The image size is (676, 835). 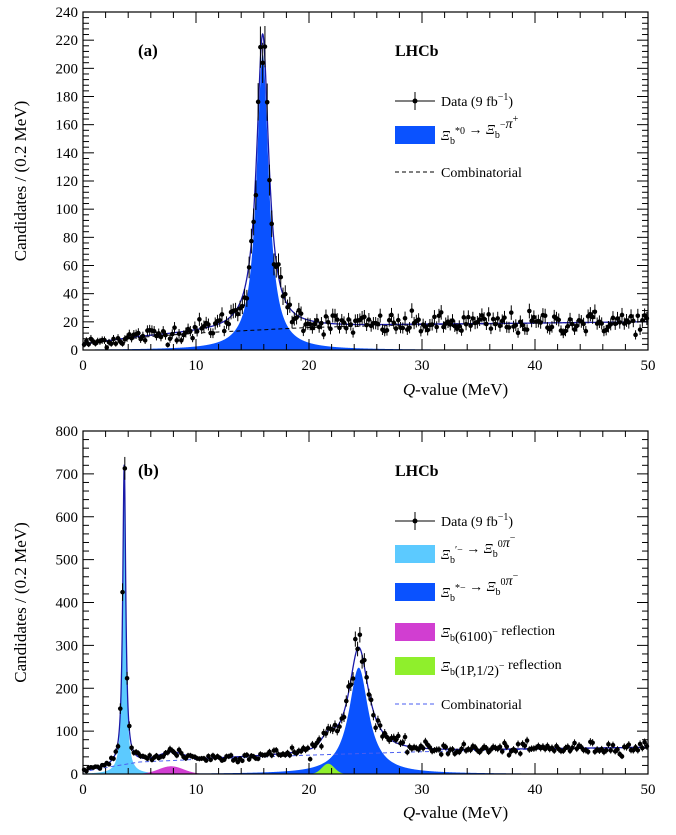 What do you see at coordinates (196, 790) in the screenshot?
I see `x-tick-label: 10` at bounding box center [196, 790].